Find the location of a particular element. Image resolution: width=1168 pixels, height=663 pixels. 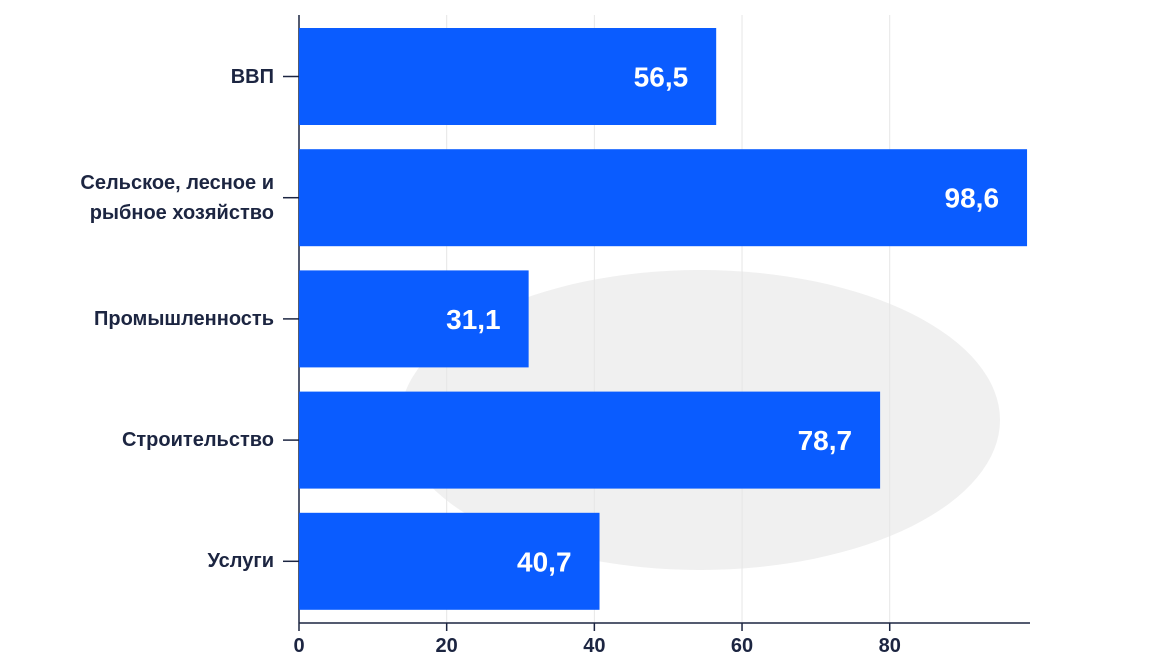

y-tick-label: Промышленность is located at coordinates (184, 318).